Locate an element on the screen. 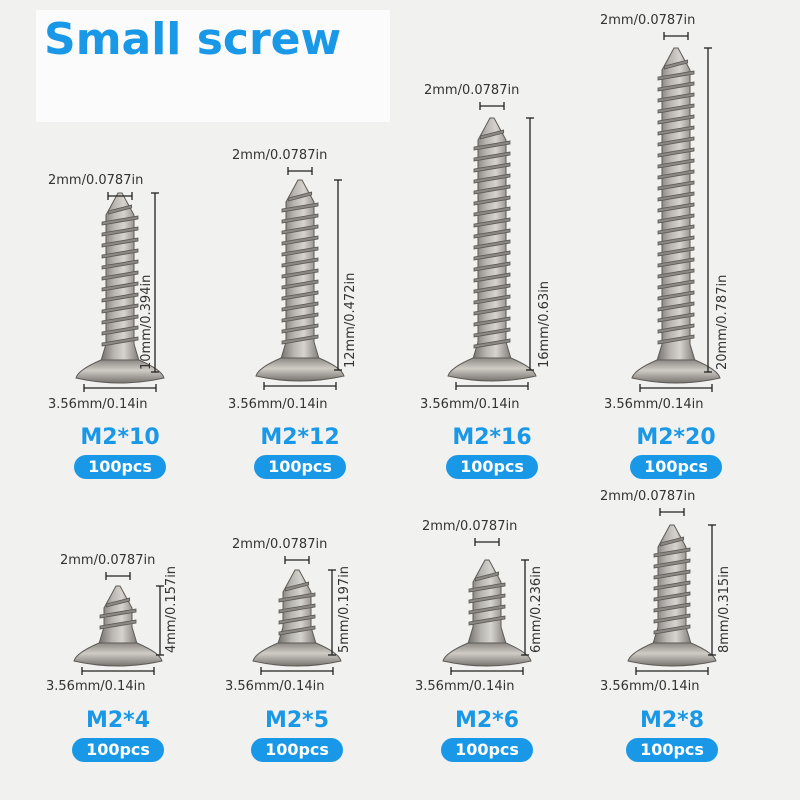 Image resolution: width=800 pixels, height=800 pixels. length-label: 10mm/0.394in is located at coordinates (146, 322).